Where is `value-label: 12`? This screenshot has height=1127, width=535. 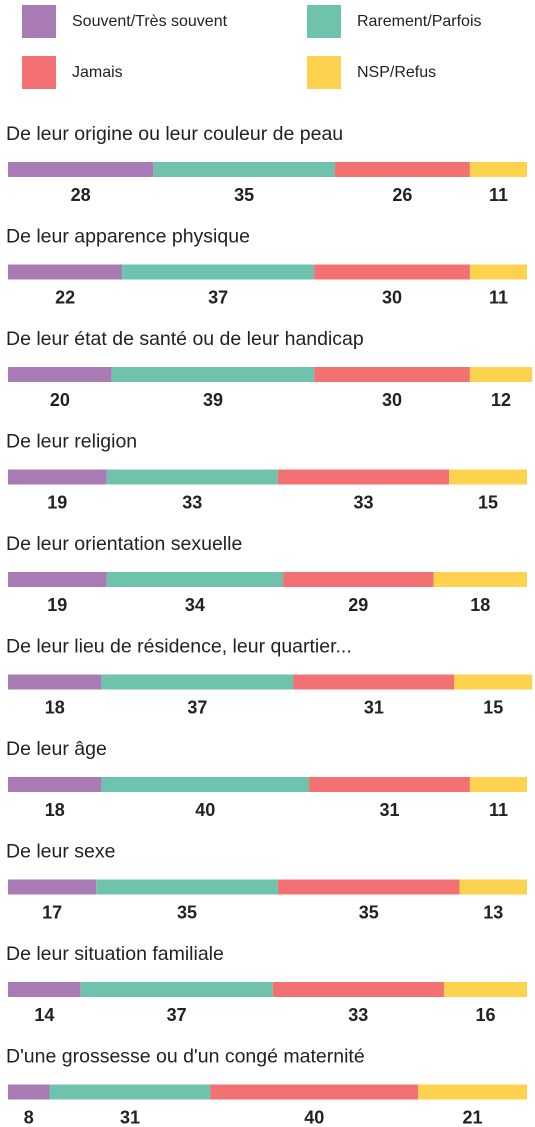
value-label: 12 is located at coordinates (501, 400).